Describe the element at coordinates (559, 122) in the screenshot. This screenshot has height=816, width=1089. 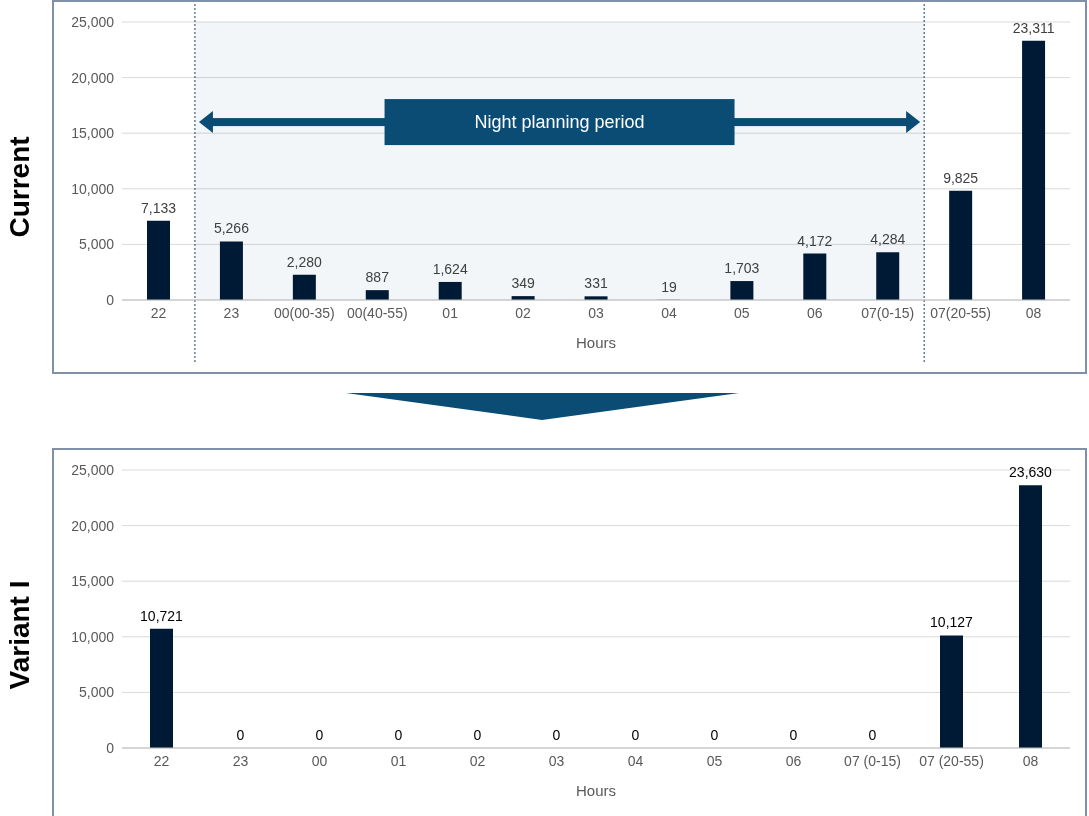
I see `band-label: Night planning period` at that location.